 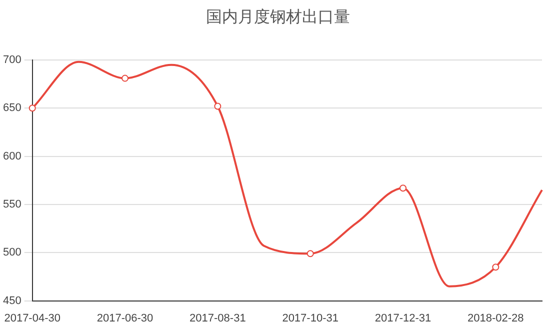 I want to click on x-tick-label: 2017-08-31, so click(x=218, y=318).